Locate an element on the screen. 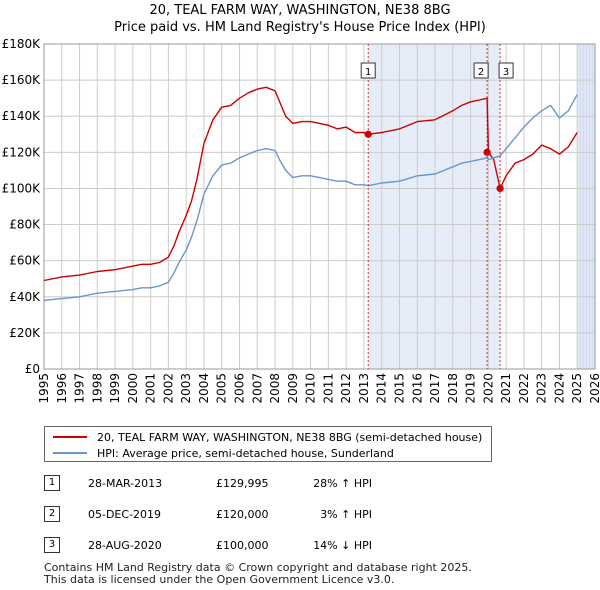 The image size is (600, 590). x-tick-label: 2020 is located at coordinates (488, 388).